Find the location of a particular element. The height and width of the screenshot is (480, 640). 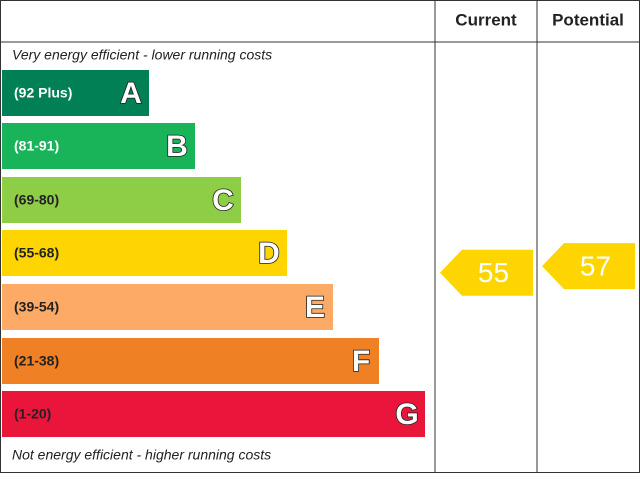

band-letter: E is located at coordinates (315, 307).